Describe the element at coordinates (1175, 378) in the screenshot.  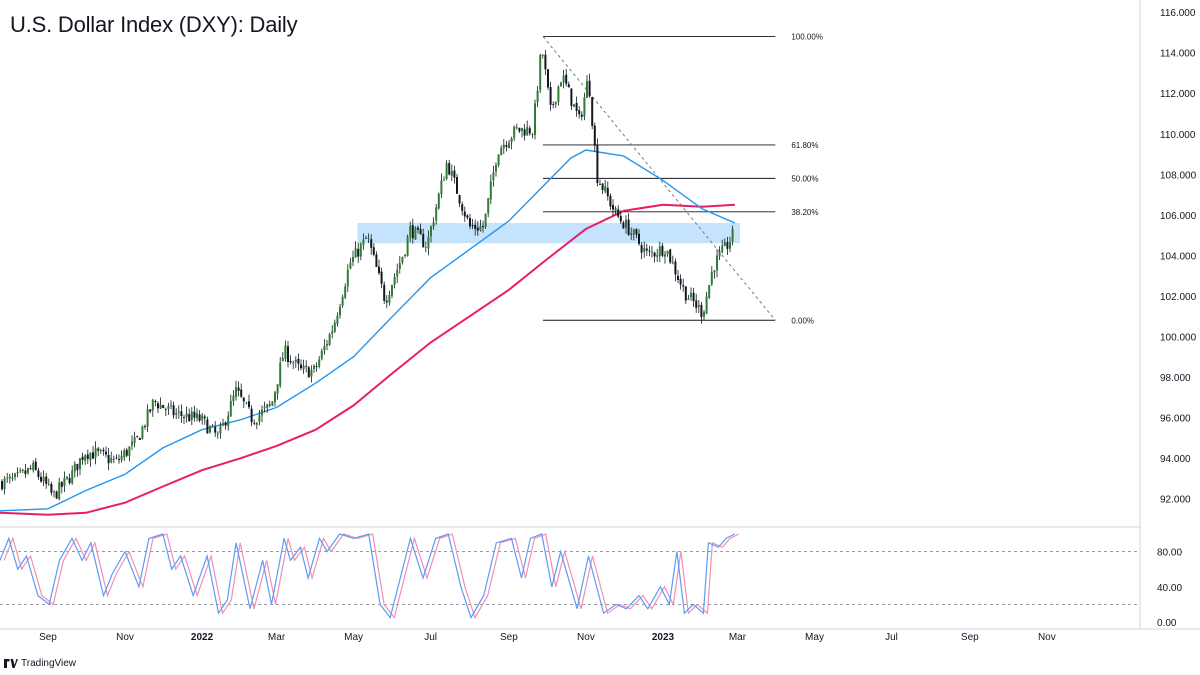
I see `price-axis-label: 98.000` at that location.